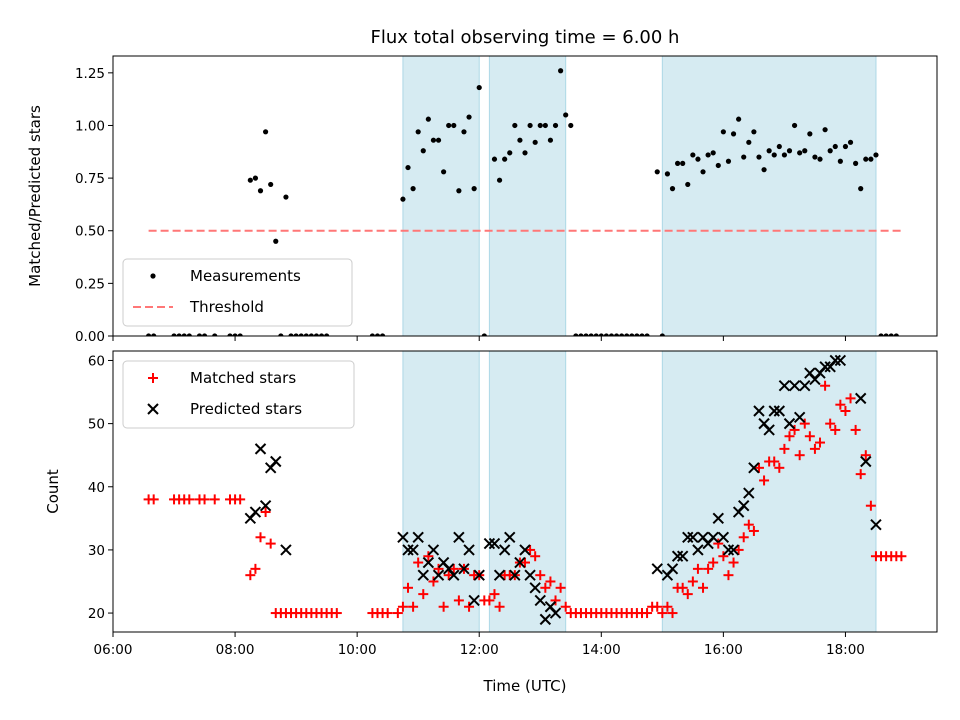  I want to click on legend-marker-predicted, so click(153, 409).